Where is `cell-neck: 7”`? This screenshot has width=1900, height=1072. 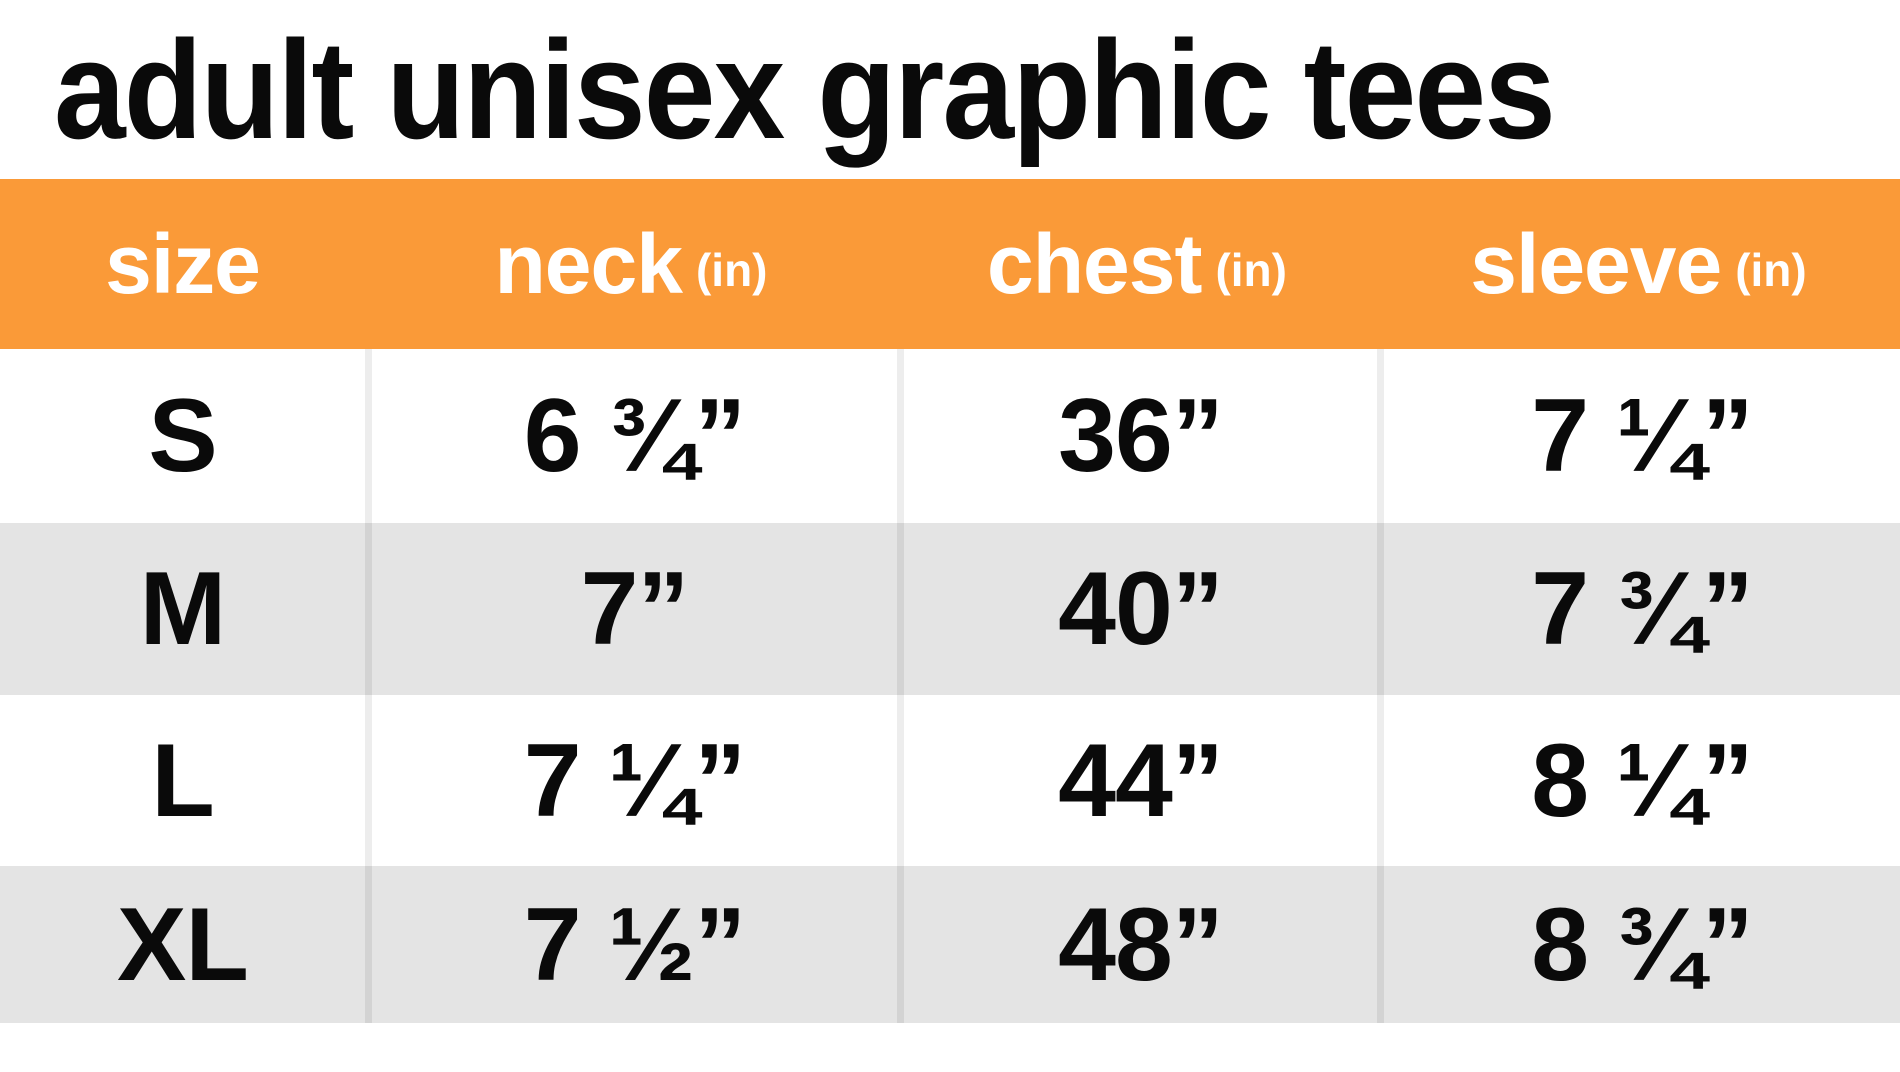 cell-neck: 7” is located at coordinates (631, 609).